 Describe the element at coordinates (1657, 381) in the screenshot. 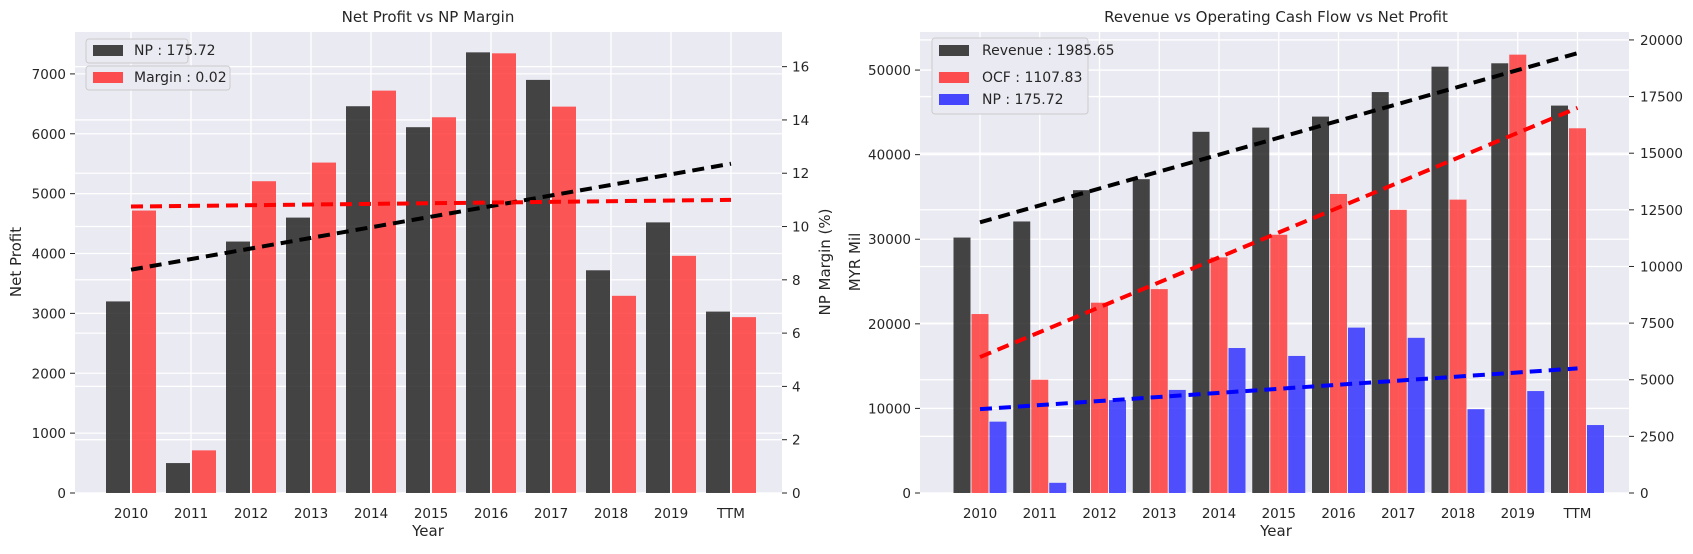

I see `right-tick-label: 5000` at that location.